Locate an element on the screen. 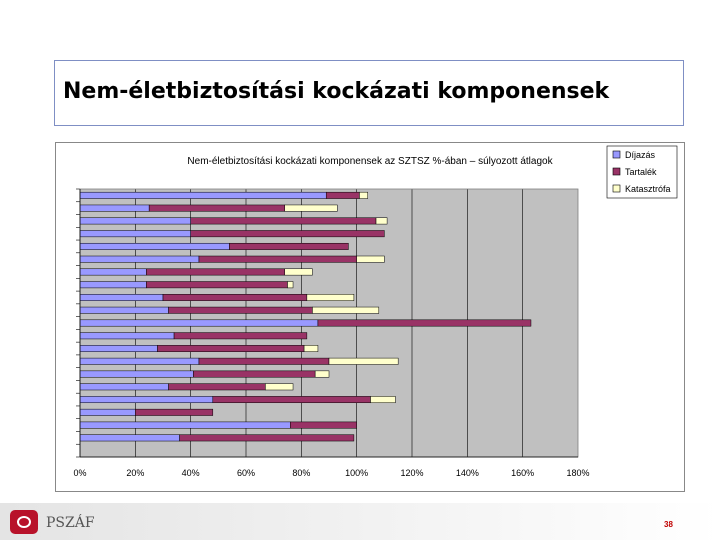 The height and width of the screenshot is (540, 720). legend-label: Katasztrófa is located at coordinates (648, 189).